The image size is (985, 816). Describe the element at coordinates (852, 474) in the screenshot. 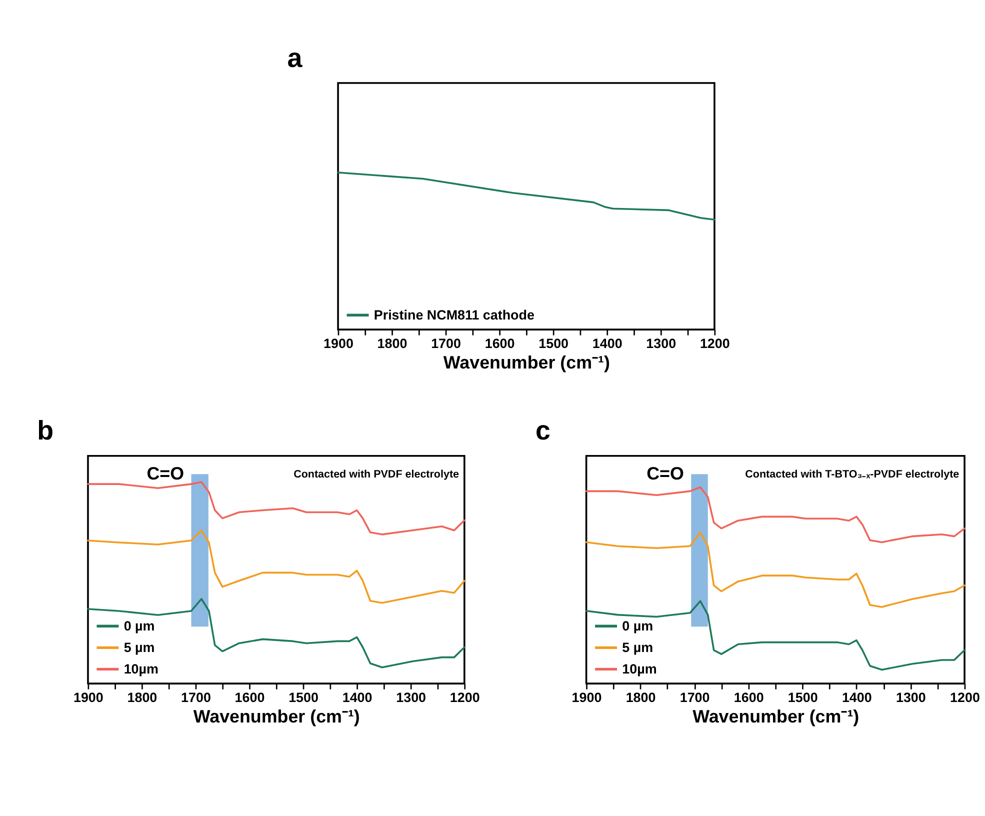

I see `text: Contacted with T-BTO₃₋ₓ-PVDF electrolyte` at that location.